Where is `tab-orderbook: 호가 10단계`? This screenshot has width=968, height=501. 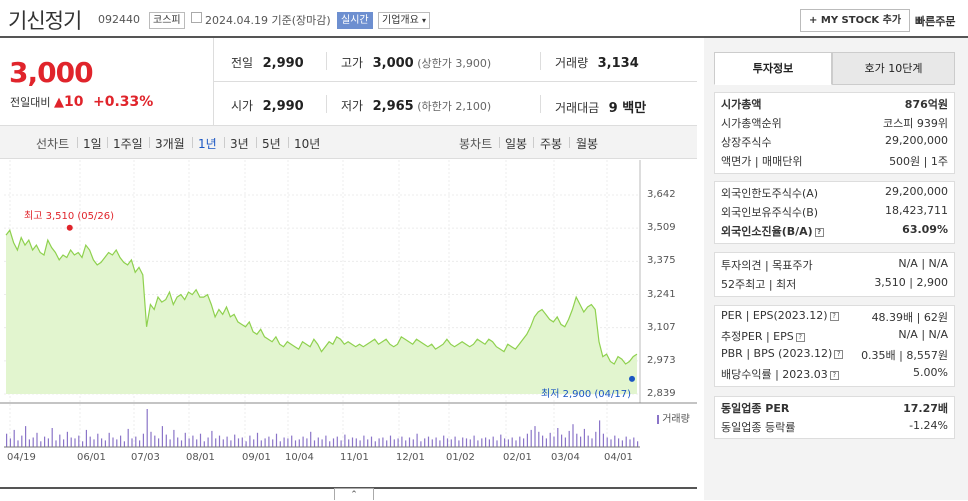
tab-orderbook: 호가 10단계 is located at coordinates (893, 68).